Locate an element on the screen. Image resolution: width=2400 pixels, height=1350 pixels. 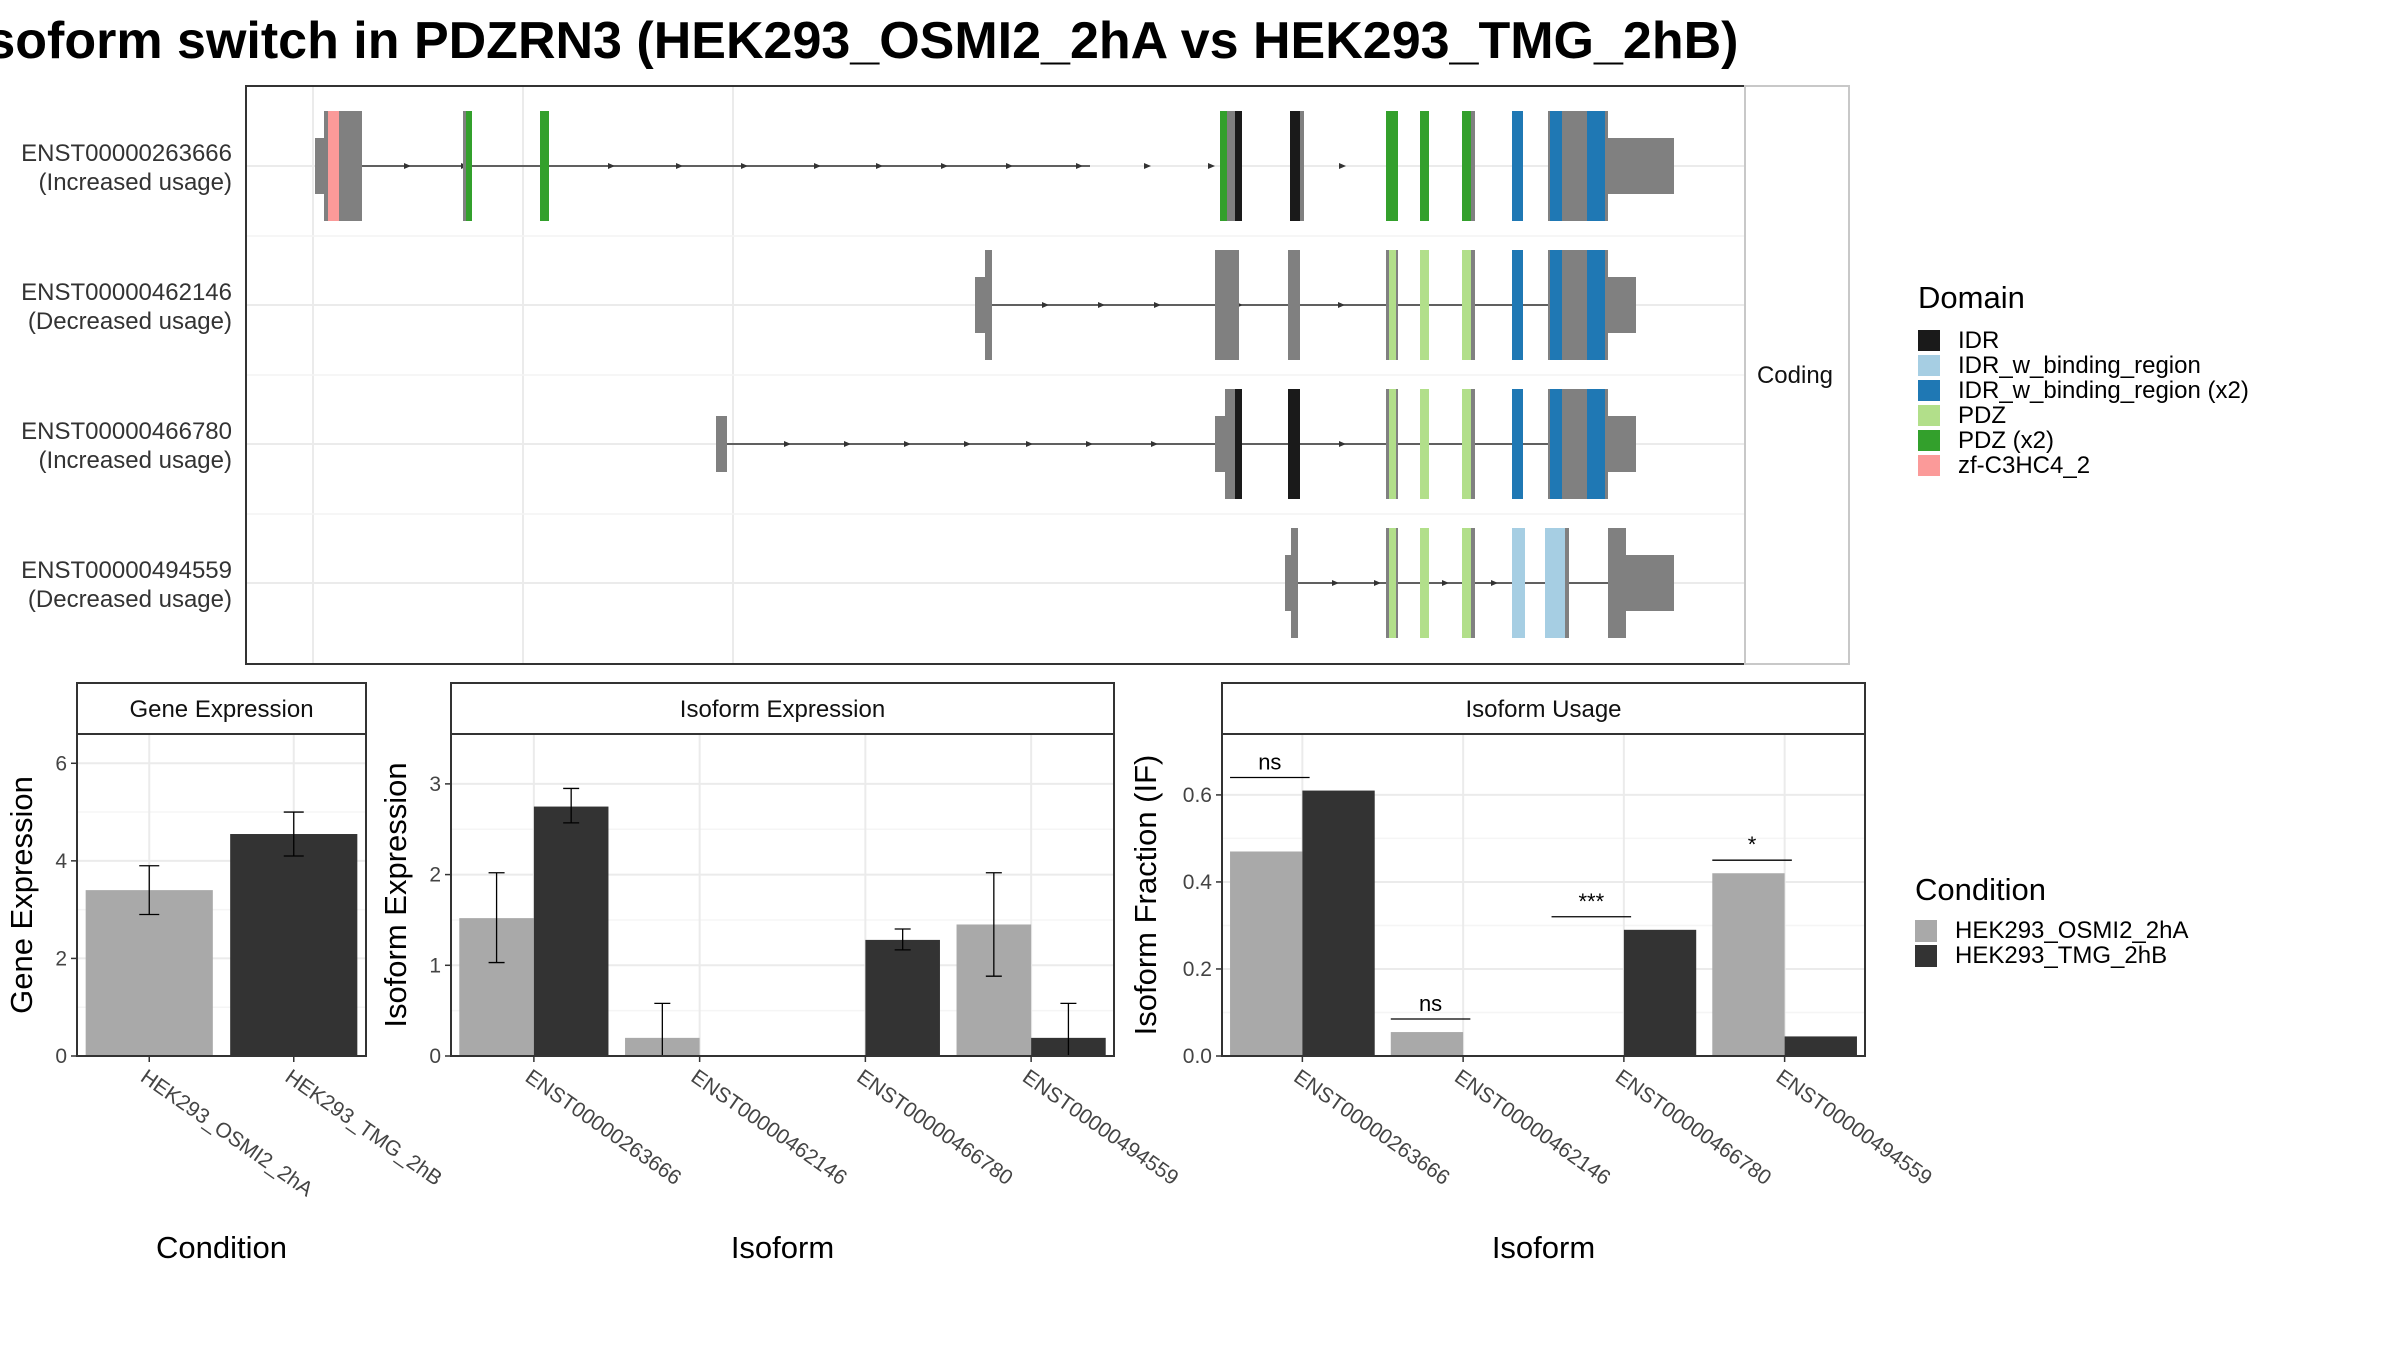
legend-label: HEK293_TMG_2hB is located at coordinates (2061, 955).